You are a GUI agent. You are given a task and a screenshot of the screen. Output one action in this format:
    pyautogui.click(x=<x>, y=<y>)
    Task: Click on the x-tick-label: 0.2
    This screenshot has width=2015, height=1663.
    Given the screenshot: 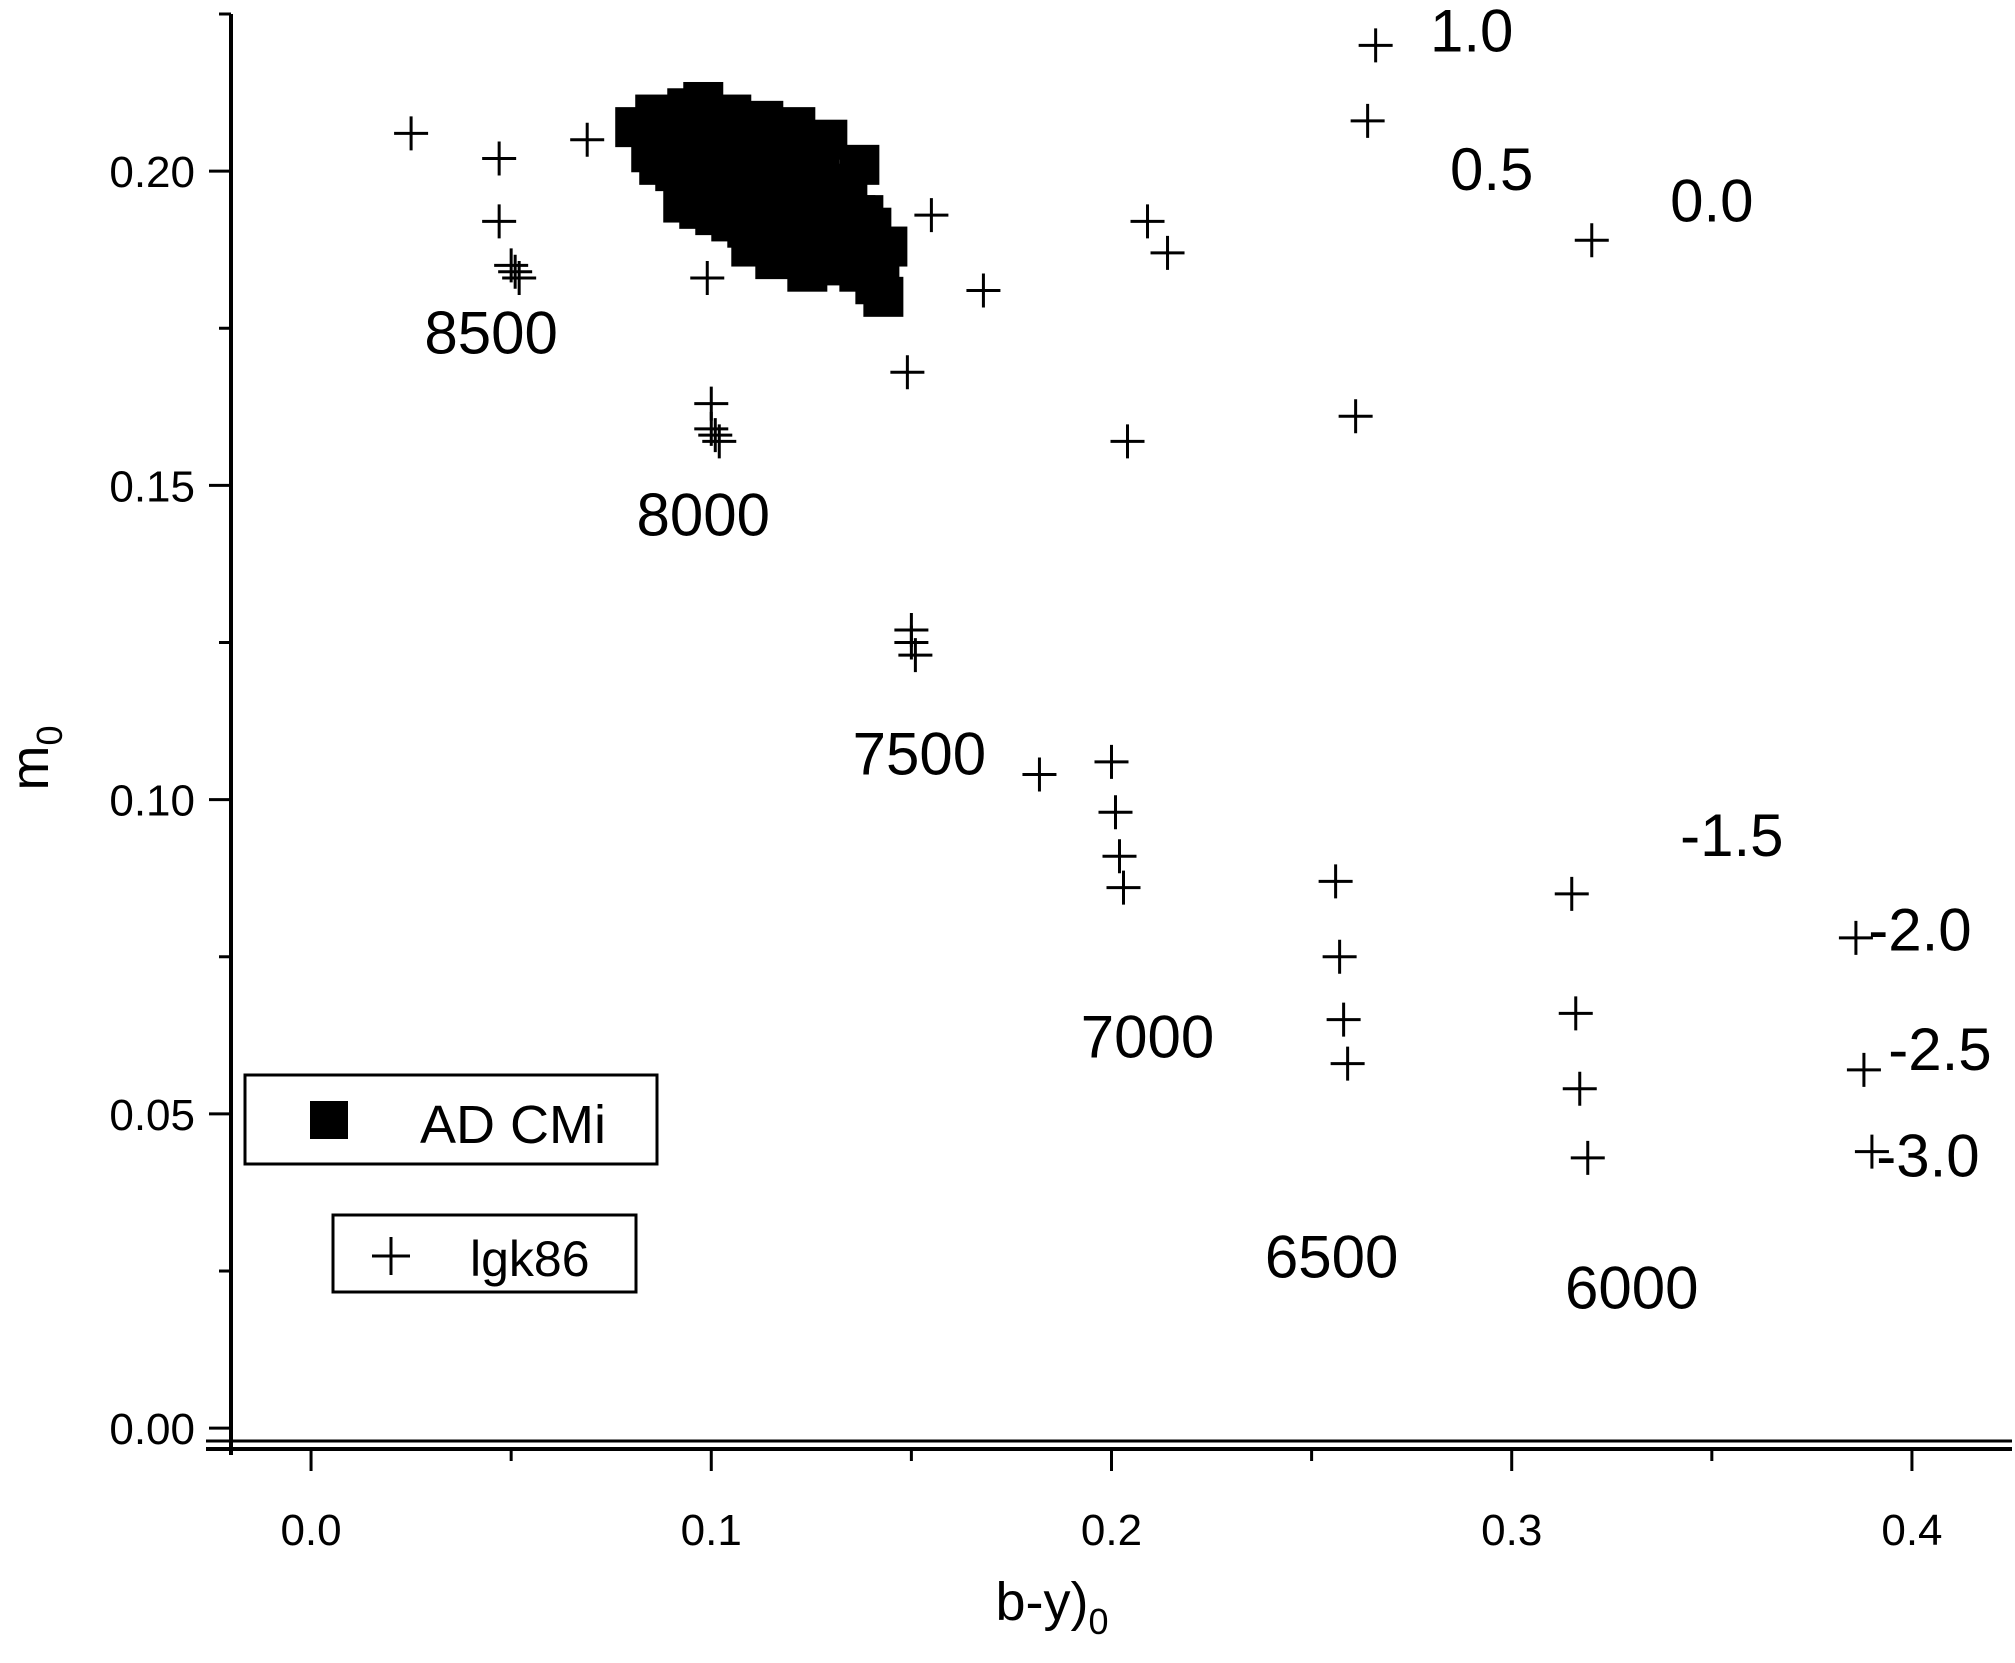 What is the action you would take?
    pyautogui.click(x=1111, y=1530)
    